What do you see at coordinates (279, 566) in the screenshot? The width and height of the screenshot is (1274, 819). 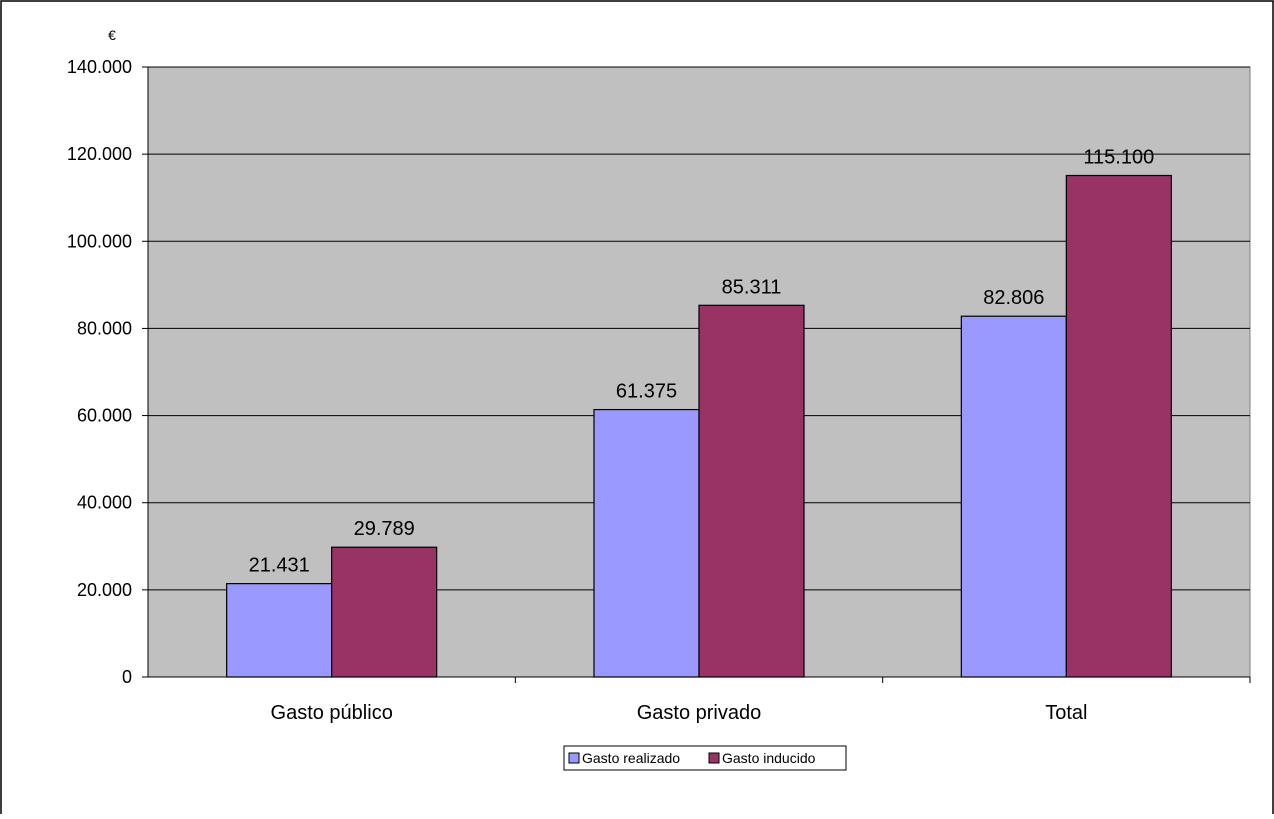 I see `data-label: 21.431` at bounding box center [279, 566].